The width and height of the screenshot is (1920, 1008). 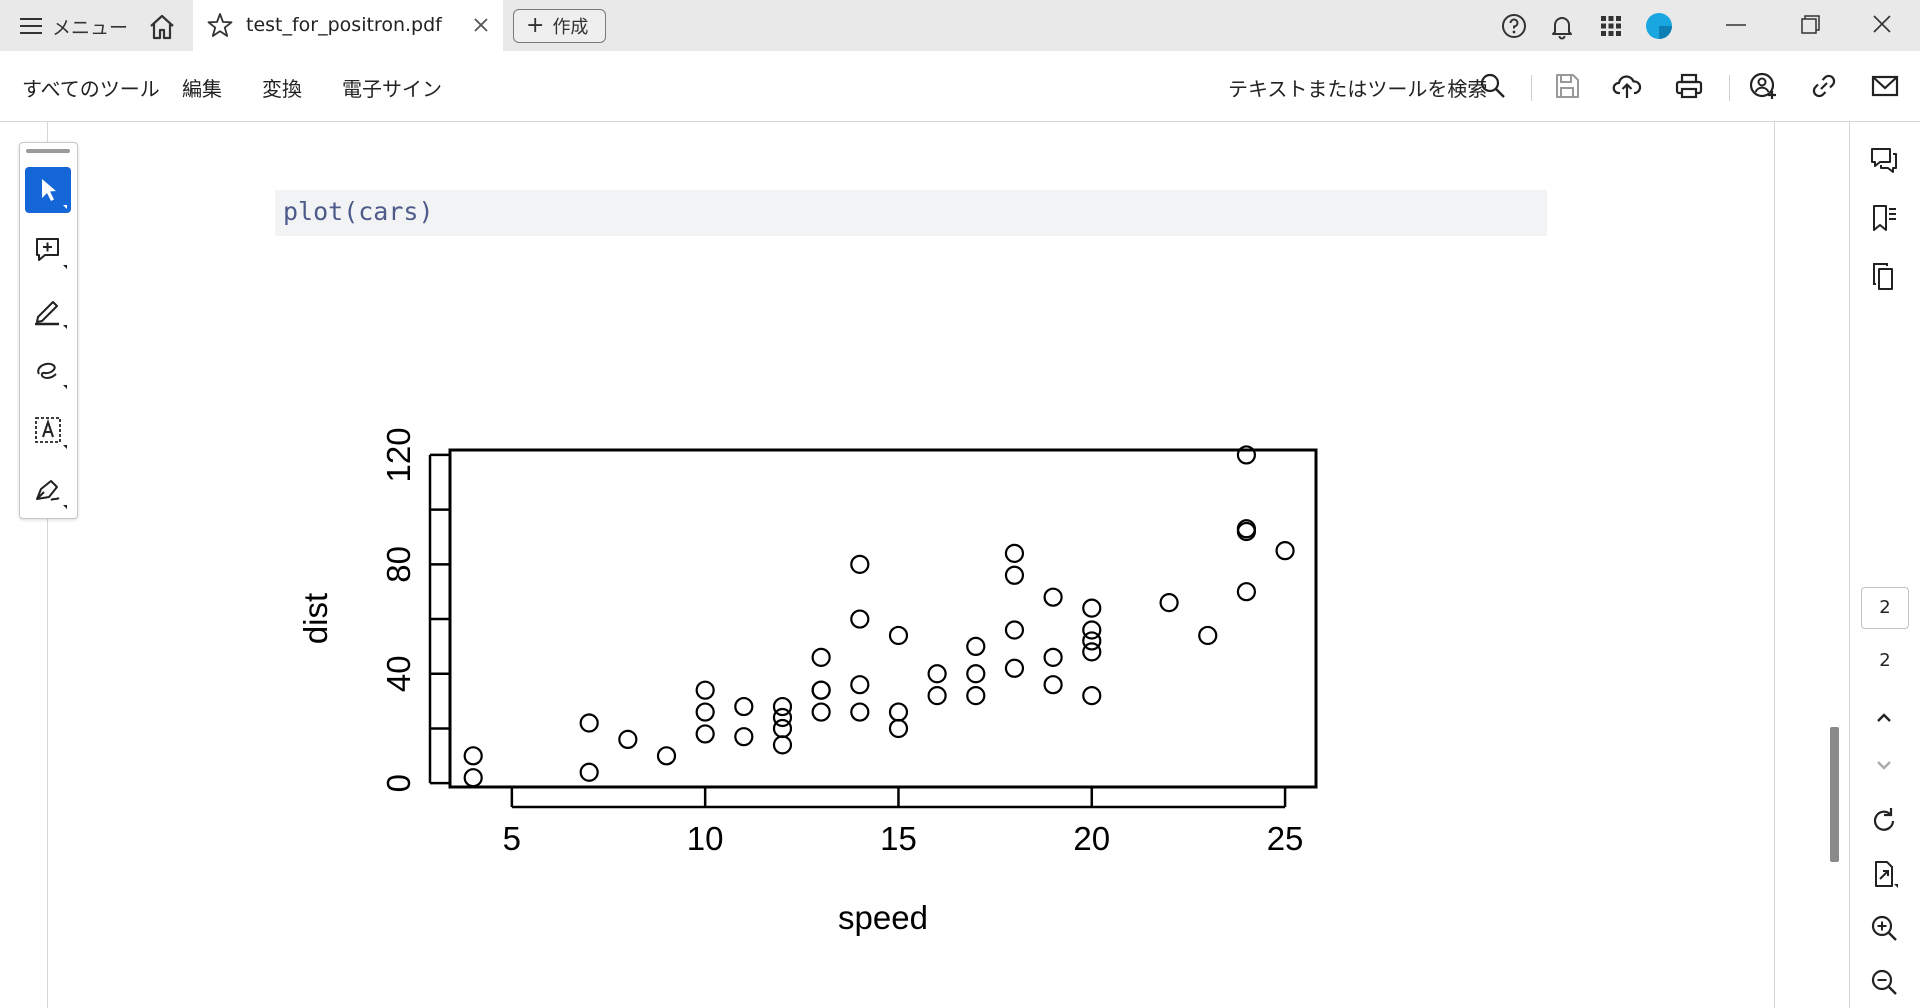 I want to click on quick-tools-panel, so click(x=48, y=330).